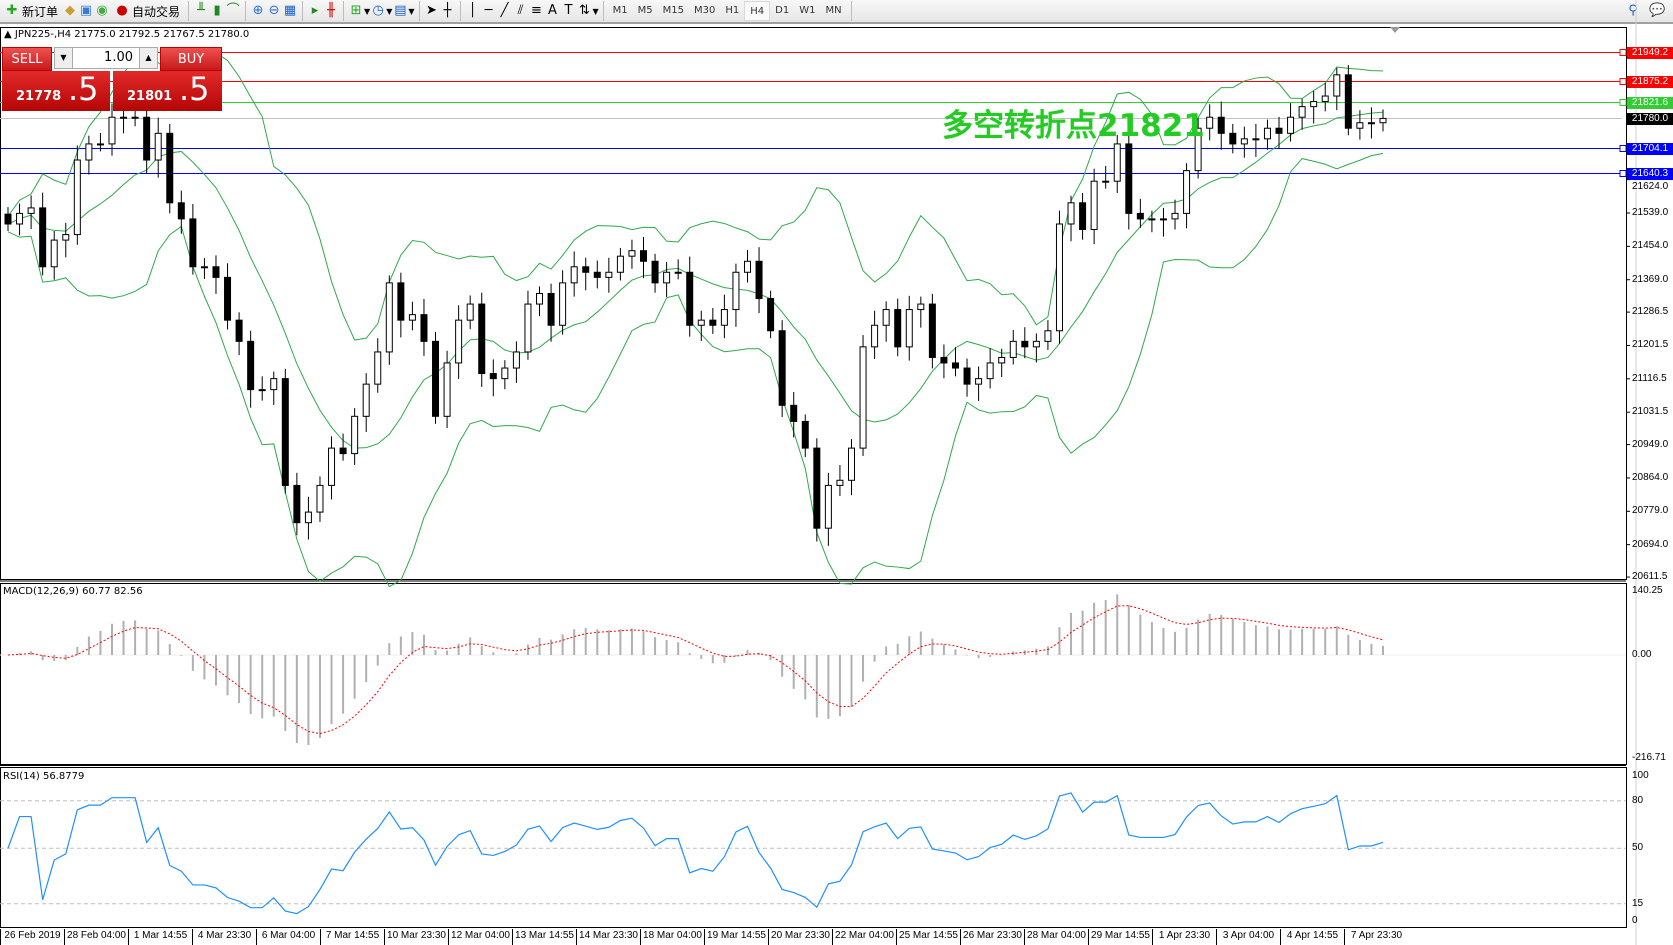 This screenshot has height=945, width=1673. Describe the element at coordinates (552, 10) in the screenshot. I see `text-icon: A` at that location.